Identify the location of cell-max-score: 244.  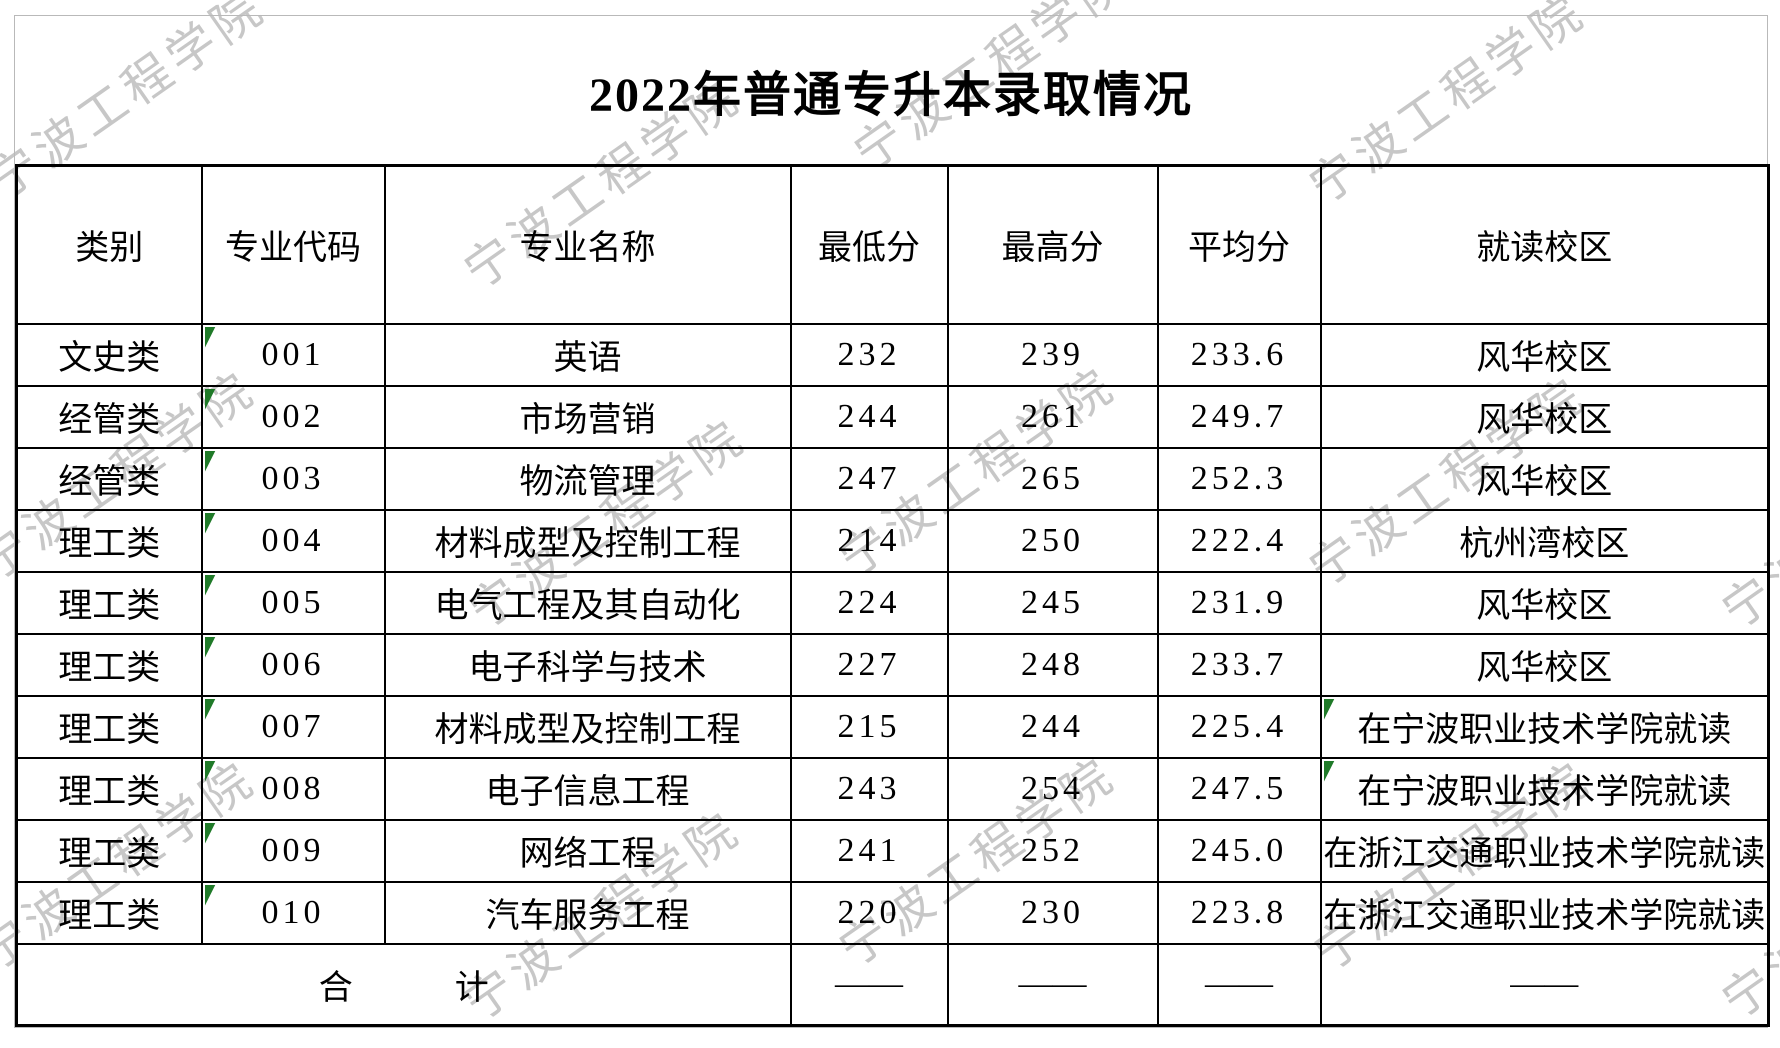
(1052, 726).